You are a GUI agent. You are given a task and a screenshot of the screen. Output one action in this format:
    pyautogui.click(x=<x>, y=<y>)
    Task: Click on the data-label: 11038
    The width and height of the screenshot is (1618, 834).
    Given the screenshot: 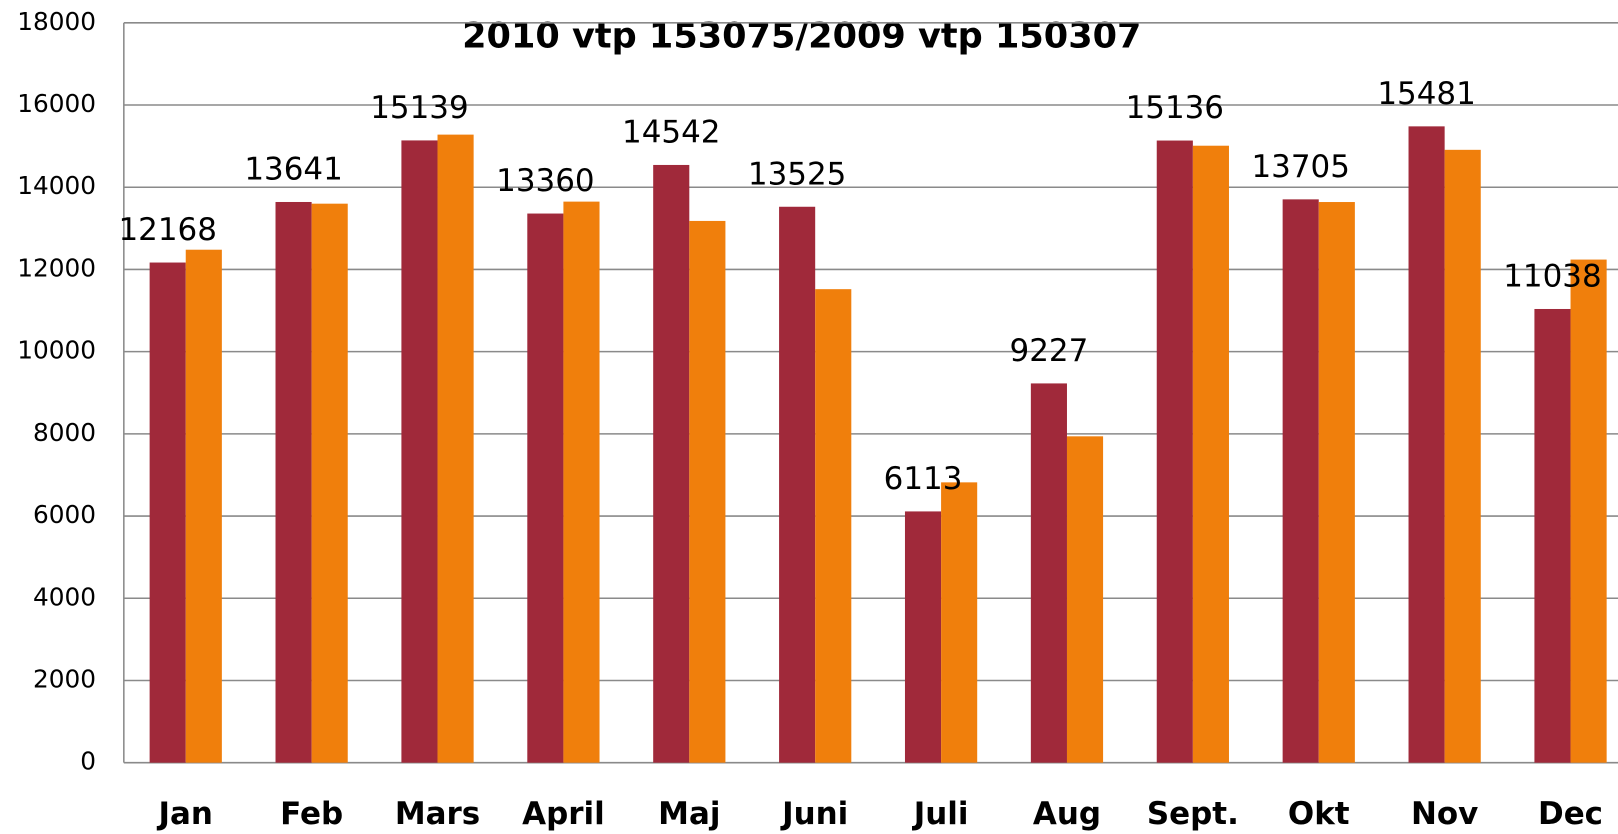 What is the action you would take?
    pyautogui.click(x=1552, y=277)
    